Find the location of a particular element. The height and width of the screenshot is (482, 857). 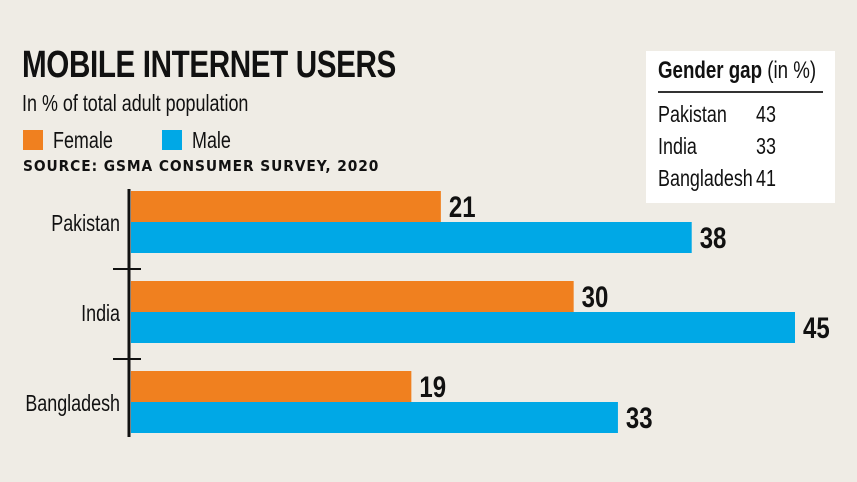

chart-title: MOBILE INTERNET USERS is located at coordinates (209, 65).